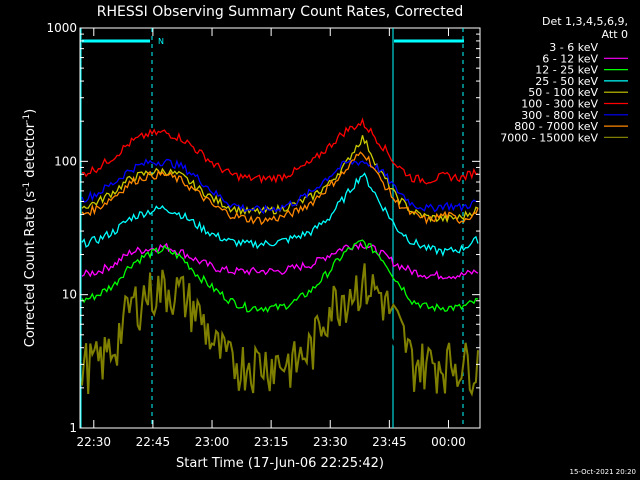 The image size is (640, 480). What do you see at coordinates (448, 442) in the screenshot?
I see `x-tick-label: 00:00` at bounding box center [448, 442].